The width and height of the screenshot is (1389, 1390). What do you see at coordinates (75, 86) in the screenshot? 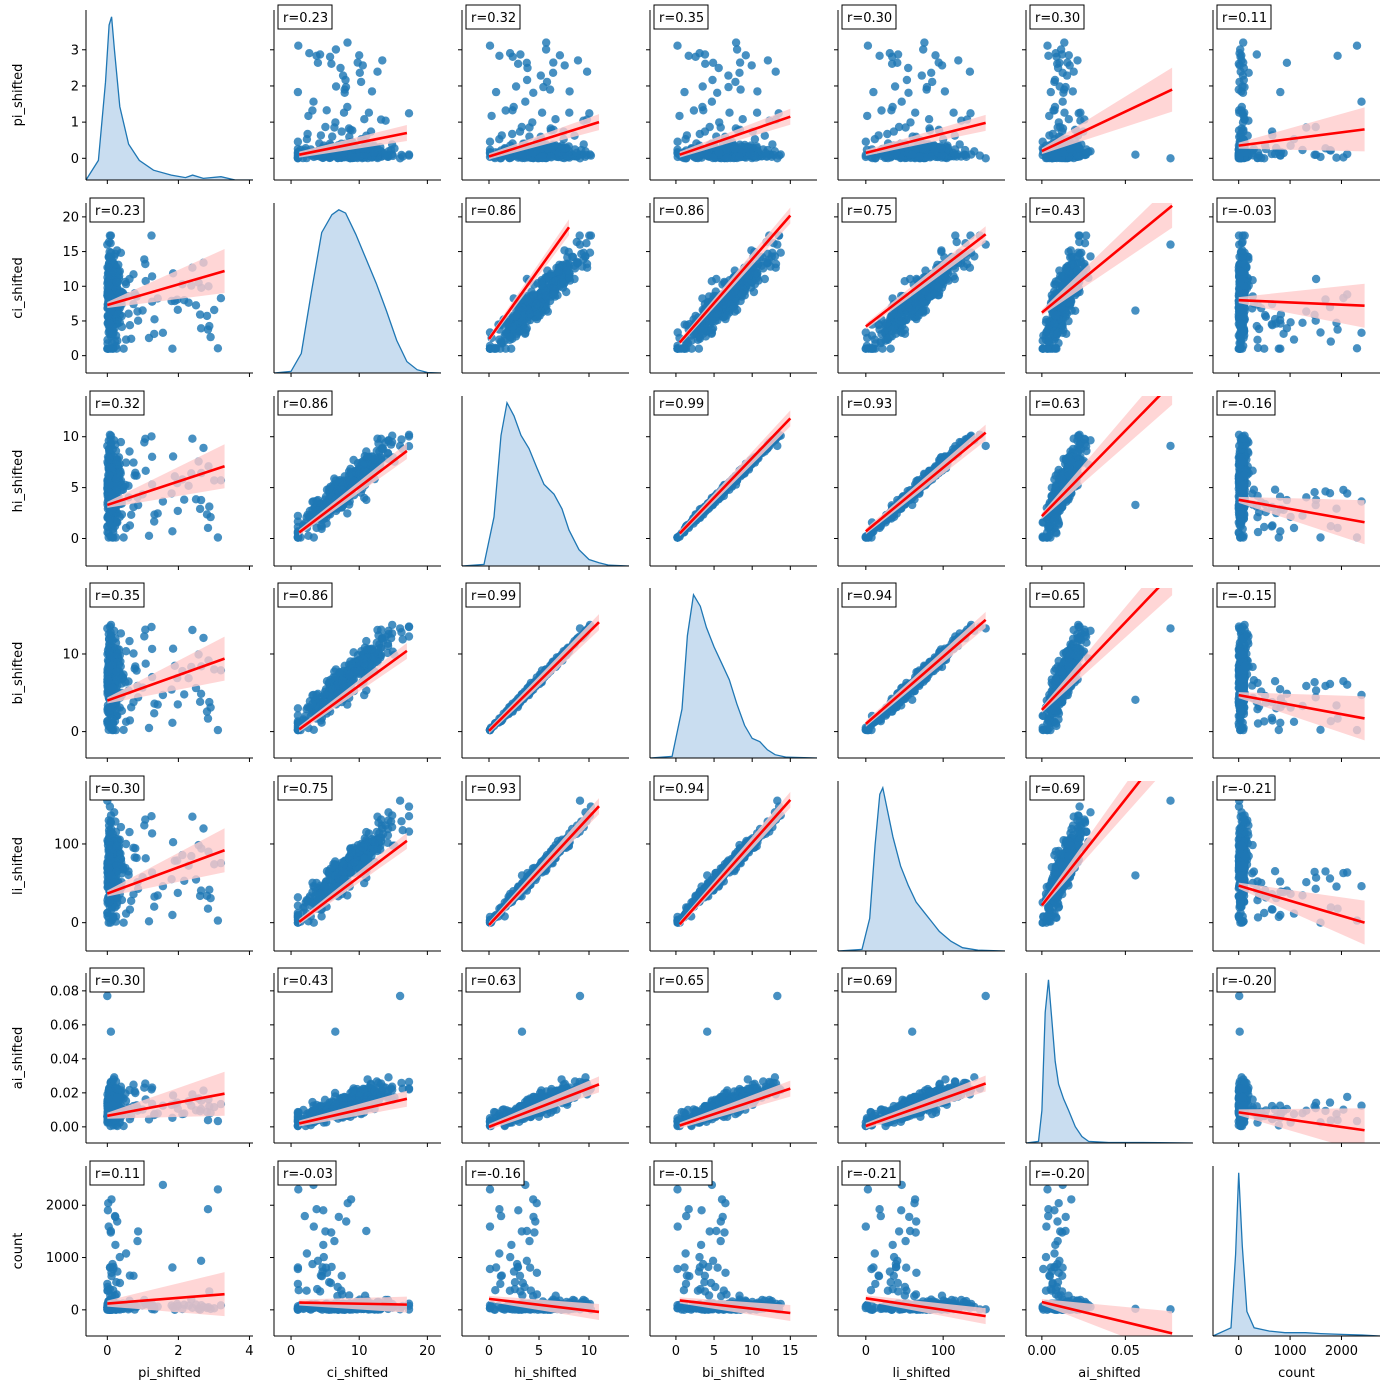
I see `y-tick-label: 2` at bounding box center [75, 86].